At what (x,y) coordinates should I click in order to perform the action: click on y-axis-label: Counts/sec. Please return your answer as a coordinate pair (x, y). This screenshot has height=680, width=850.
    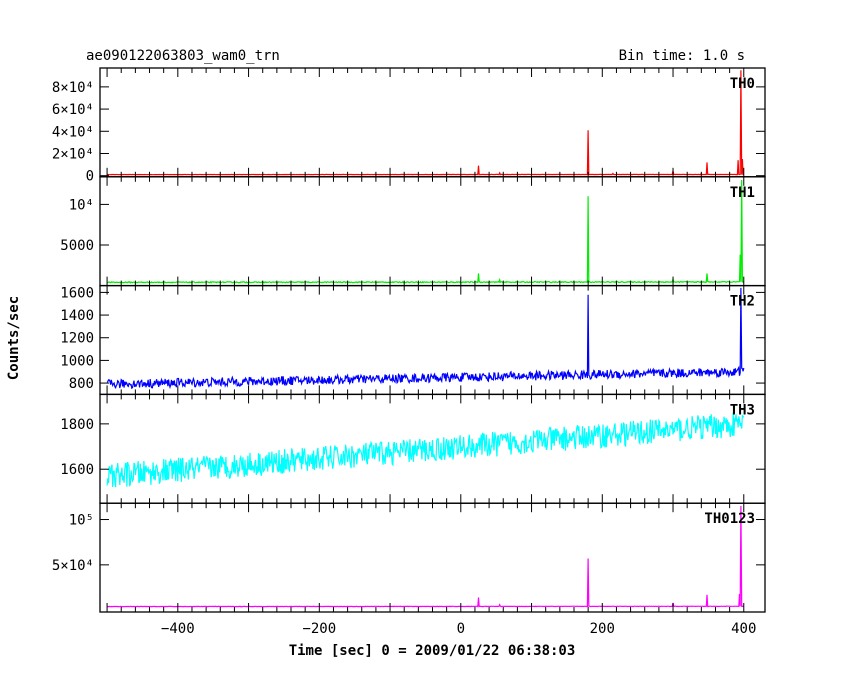
    Looking at the image, I should click on (14, 338).